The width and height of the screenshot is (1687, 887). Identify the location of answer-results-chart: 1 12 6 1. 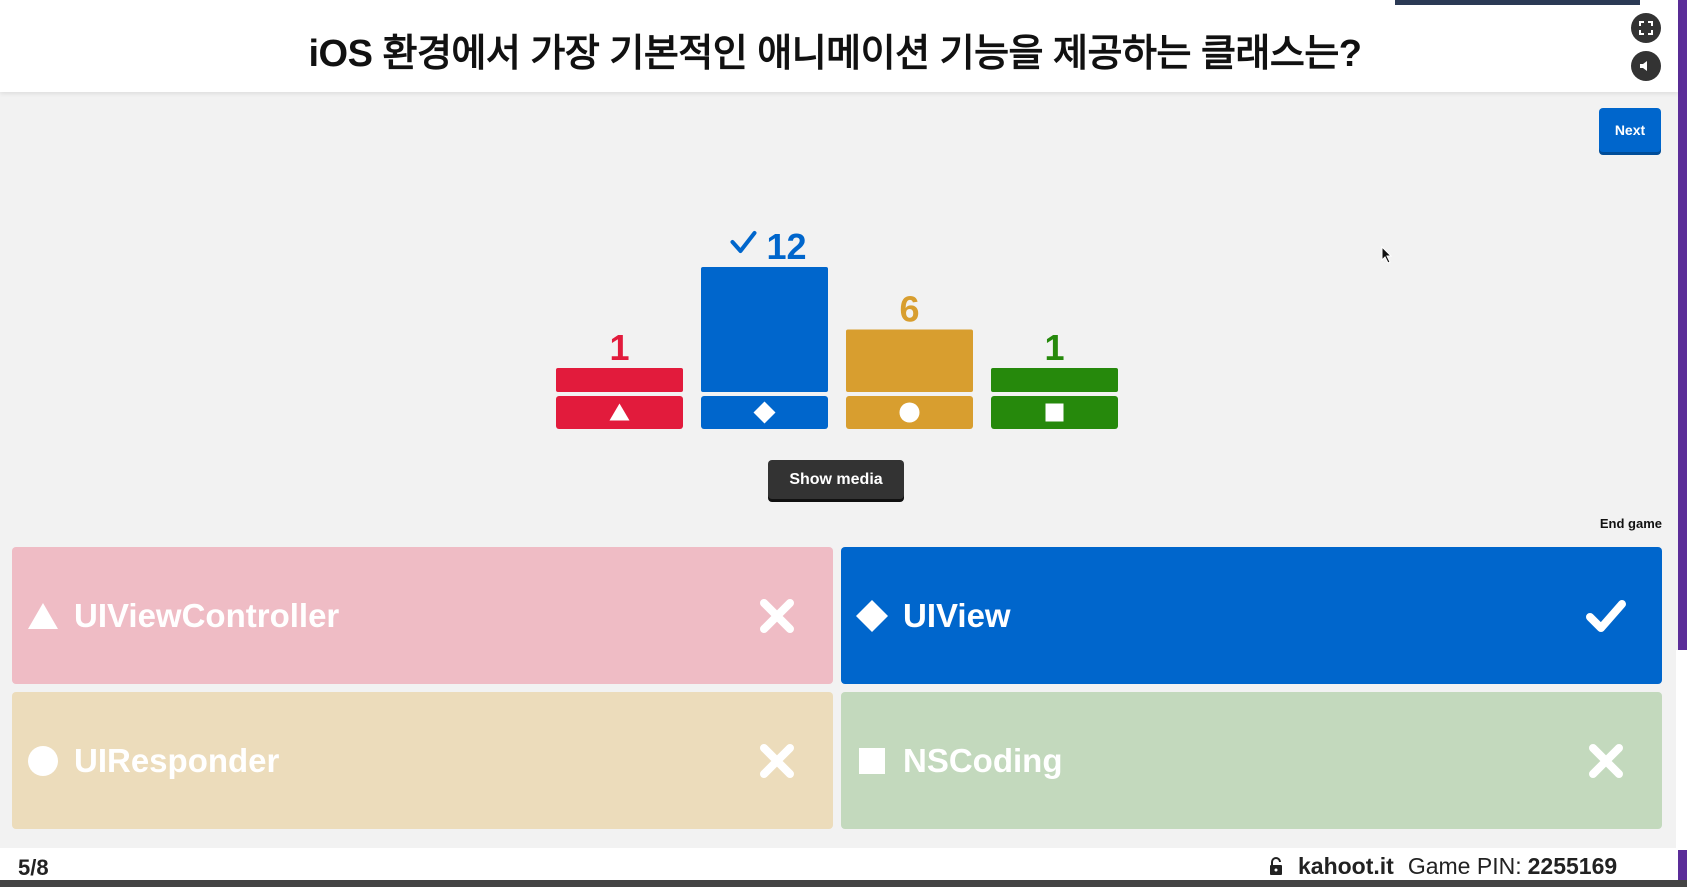
(837, 327).